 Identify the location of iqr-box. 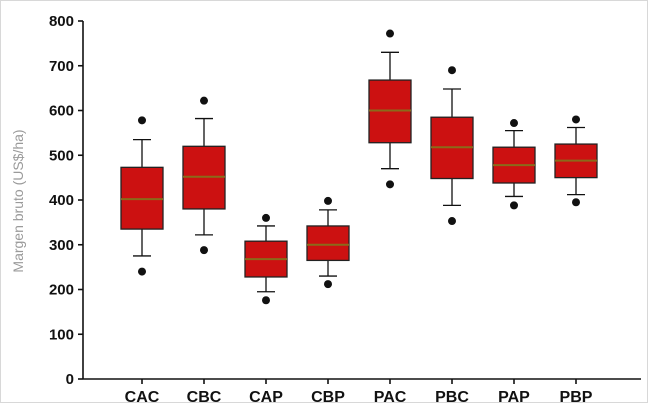
(328, 243).